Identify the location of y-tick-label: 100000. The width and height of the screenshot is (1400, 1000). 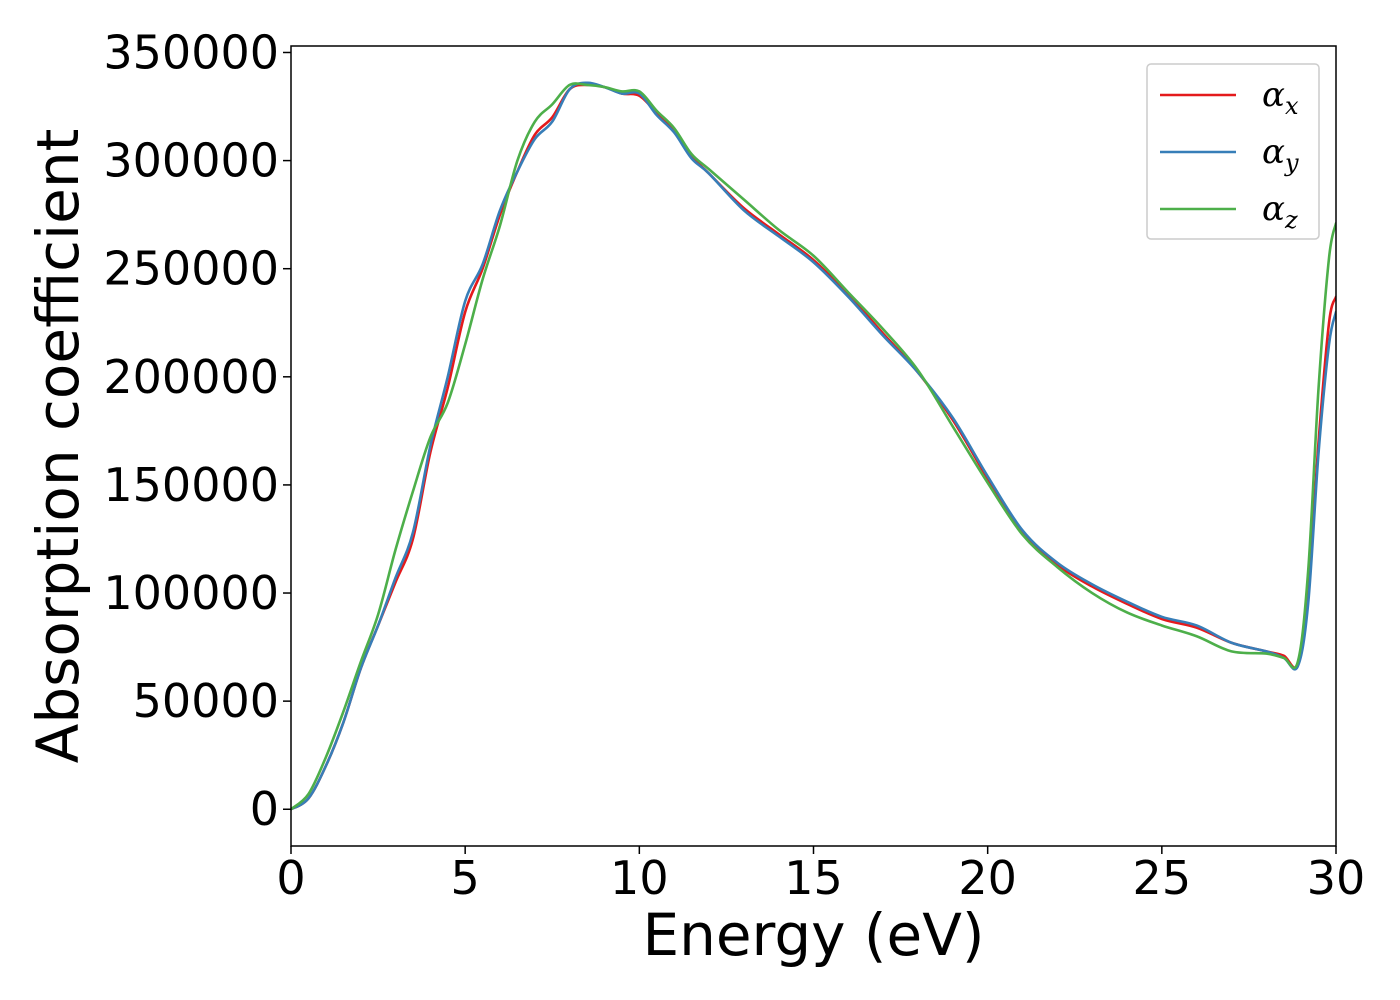
(191, 593).